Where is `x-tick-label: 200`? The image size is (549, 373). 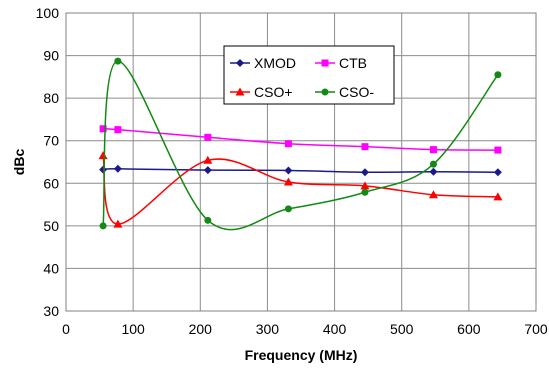
x-tick-label: 200 is located at coordinates (201, 329).